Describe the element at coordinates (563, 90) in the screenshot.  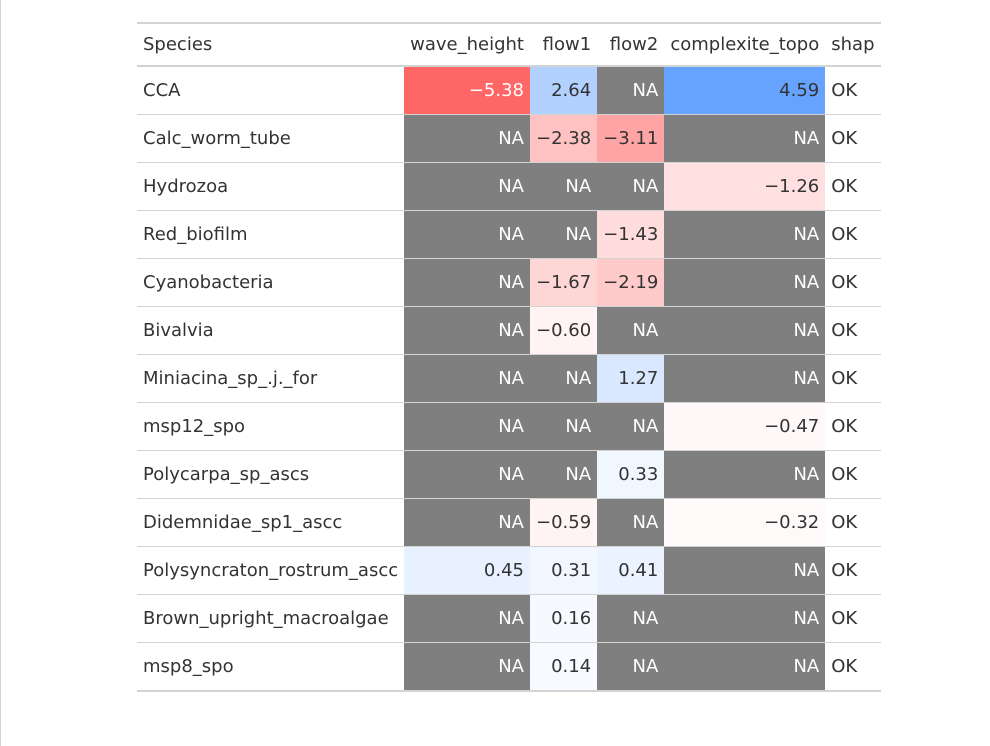
I see `flow1-cell: 2.64` at that location.